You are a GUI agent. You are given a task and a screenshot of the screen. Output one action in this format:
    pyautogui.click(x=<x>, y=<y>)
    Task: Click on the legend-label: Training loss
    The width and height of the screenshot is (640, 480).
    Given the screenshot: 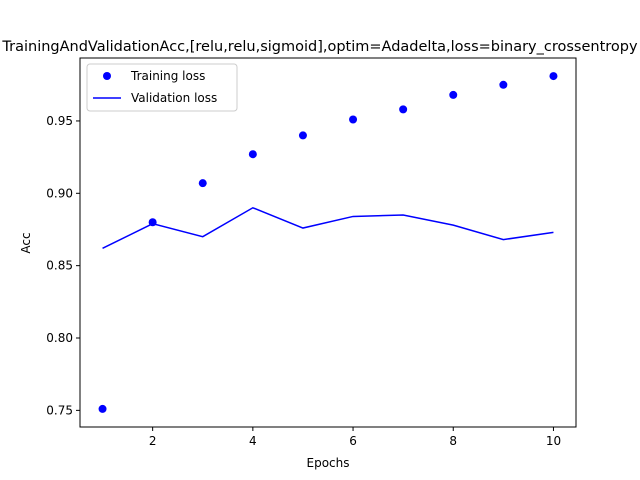 What is the action you would take?
    pyautogui.click(x=167, y=76)
    